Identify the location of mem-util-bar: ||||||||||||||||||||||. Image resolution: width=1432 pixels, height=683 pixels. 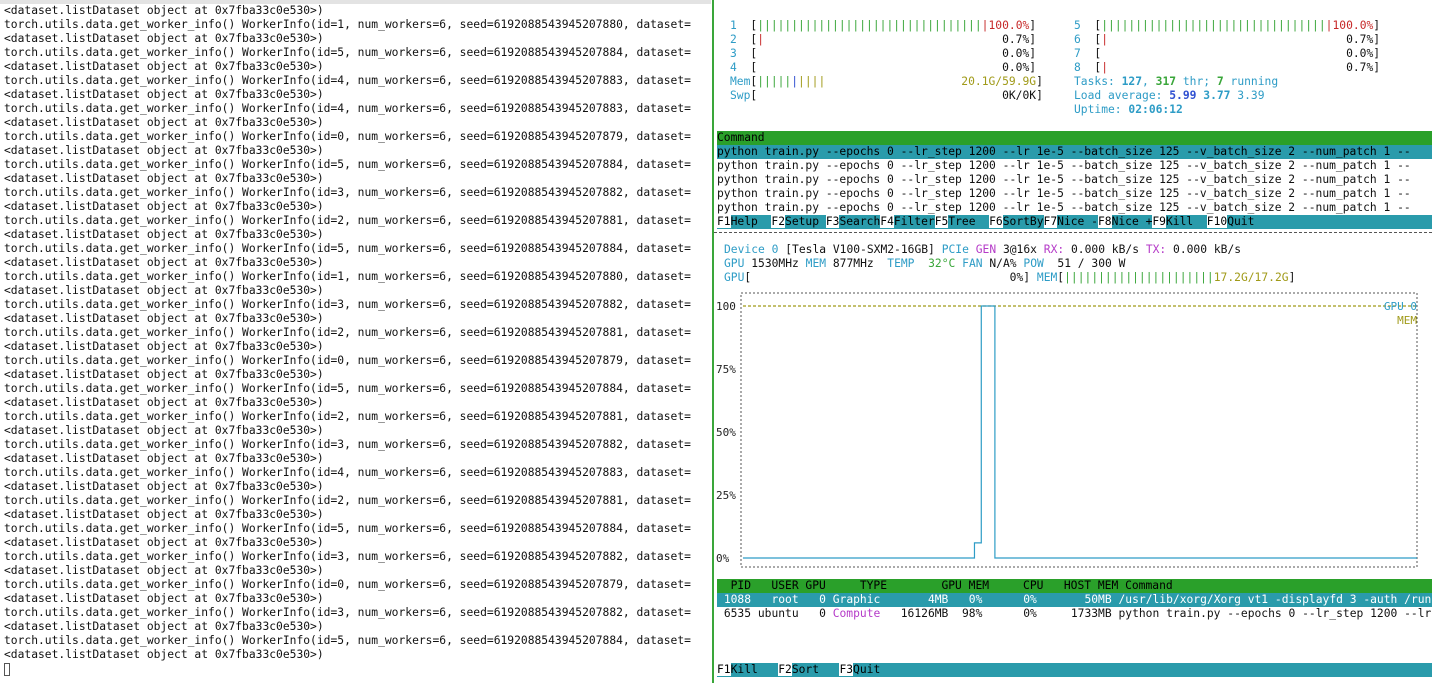
(1139, 277).